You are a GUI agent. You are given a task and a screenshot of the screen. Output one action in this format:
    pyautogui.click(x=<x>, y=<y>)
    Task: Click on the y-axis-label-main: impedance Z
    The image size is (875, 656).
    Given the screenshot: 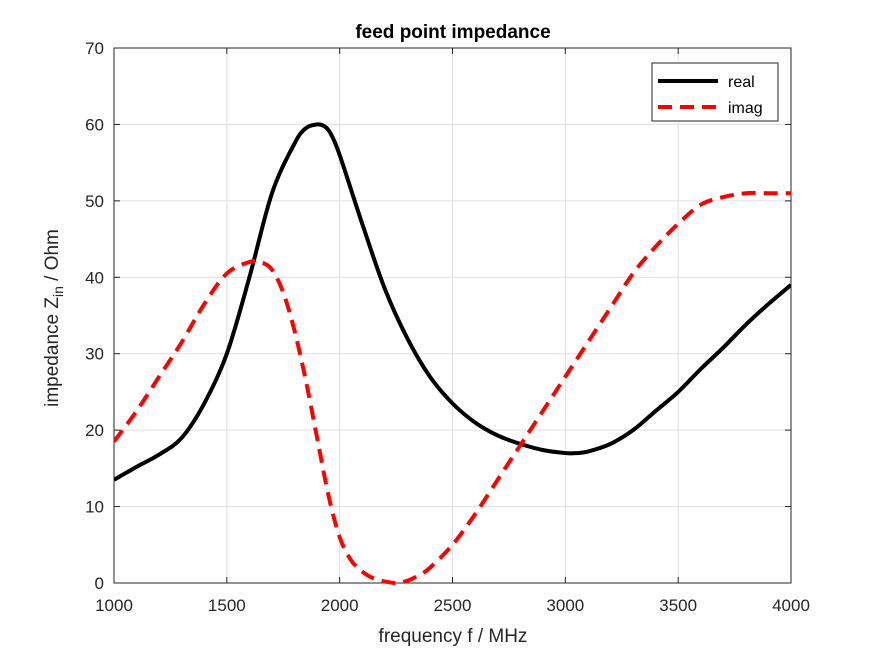 What is the action you would take?
    pyautogui.click(x=52, y=352)
    